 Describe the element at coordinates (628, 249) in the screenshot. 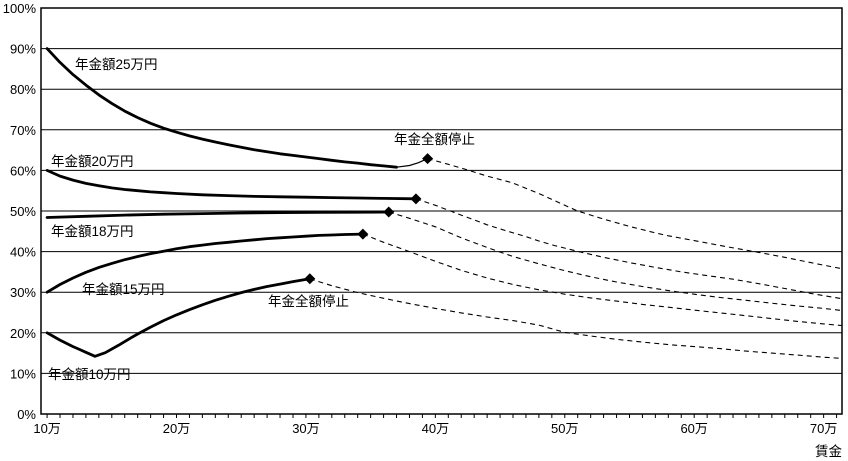

I see `series-1-dashed-line` at that location.